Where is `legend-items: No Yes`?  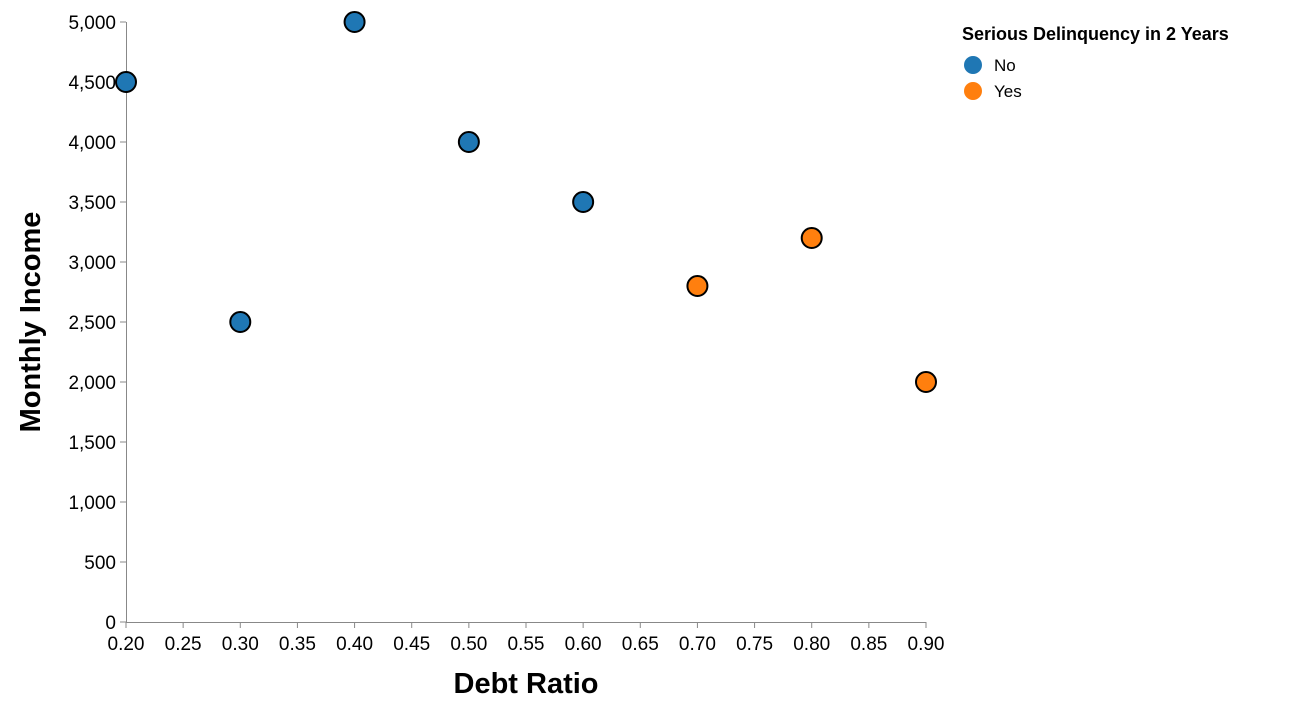 legend-items: No Yes is located at coordinates (993, 78).